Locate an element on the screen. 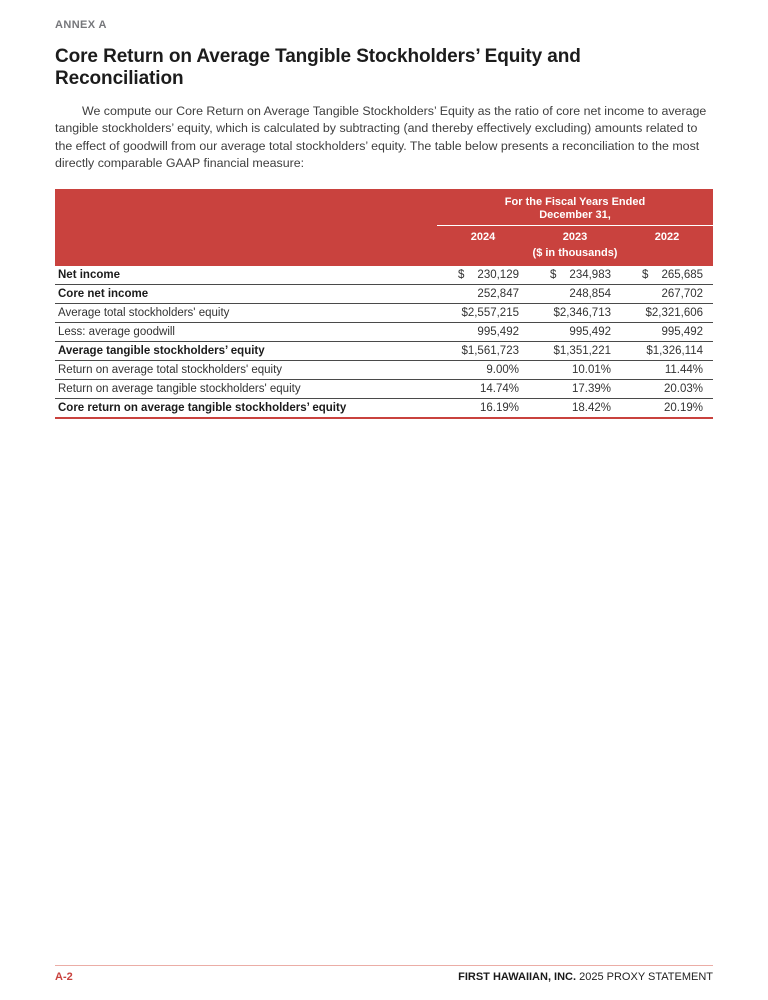 The image size is (768, 1000). row-value: $230,129 is located at coordinates (483, 276).